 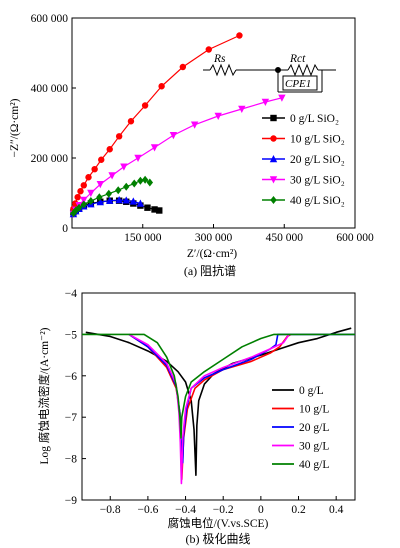 What do you see at coordinates (71, 418) in the screenshot?
I see `y-tick-label-b: −7` at bounding box center [71, 418].